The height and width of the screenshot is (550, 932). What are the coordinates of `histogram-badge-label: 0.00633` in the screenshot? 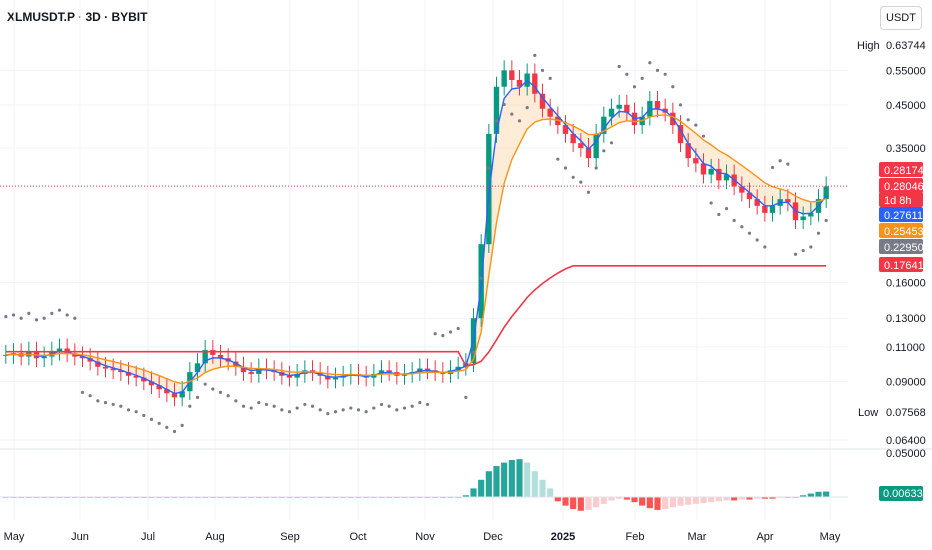 It's located at (903, 494).